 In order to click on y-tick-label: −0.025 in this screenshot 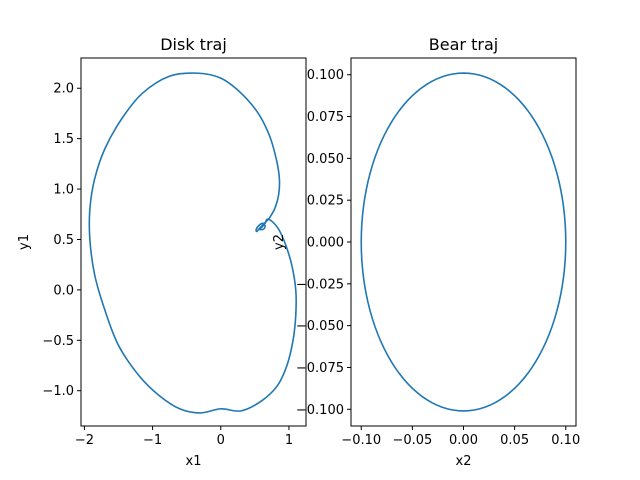, I will do `click(320, 284)`.